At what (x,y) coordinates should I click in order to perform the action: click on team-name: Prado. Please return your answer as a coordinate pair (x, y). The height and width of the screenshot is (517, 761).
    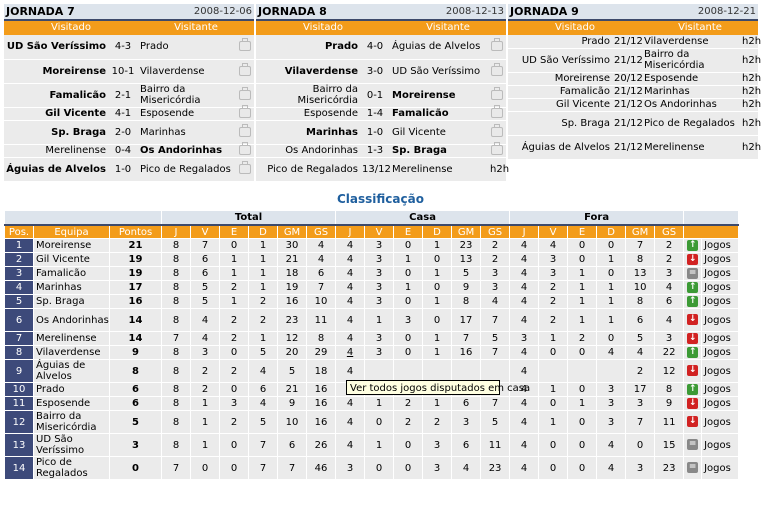
    Looking at the image, I should click on (71, 389).